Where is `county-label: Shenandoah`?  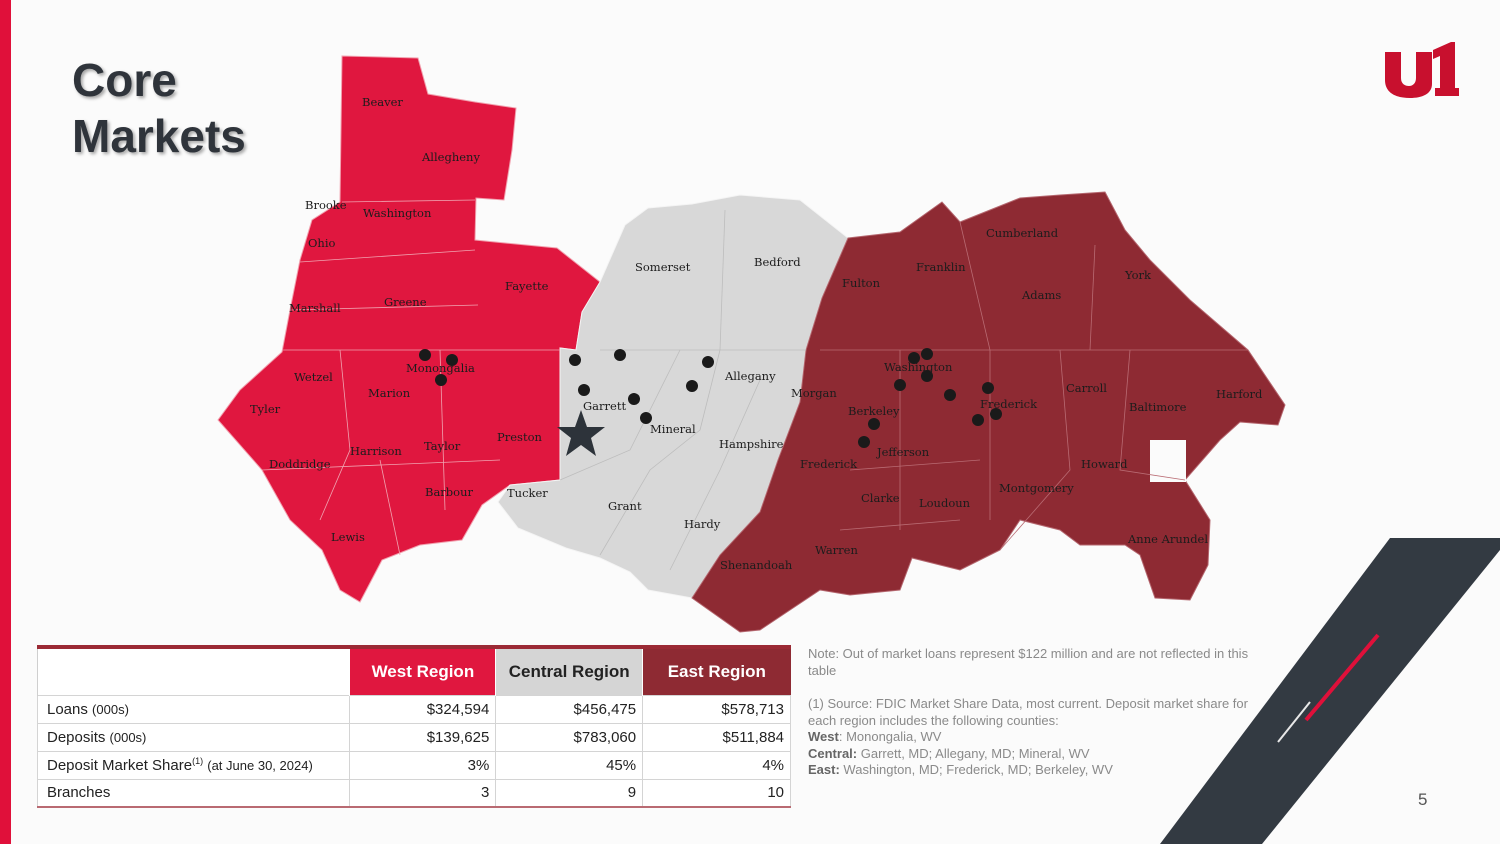 county-label: Shenandoah is located at coordinates (756, 565).